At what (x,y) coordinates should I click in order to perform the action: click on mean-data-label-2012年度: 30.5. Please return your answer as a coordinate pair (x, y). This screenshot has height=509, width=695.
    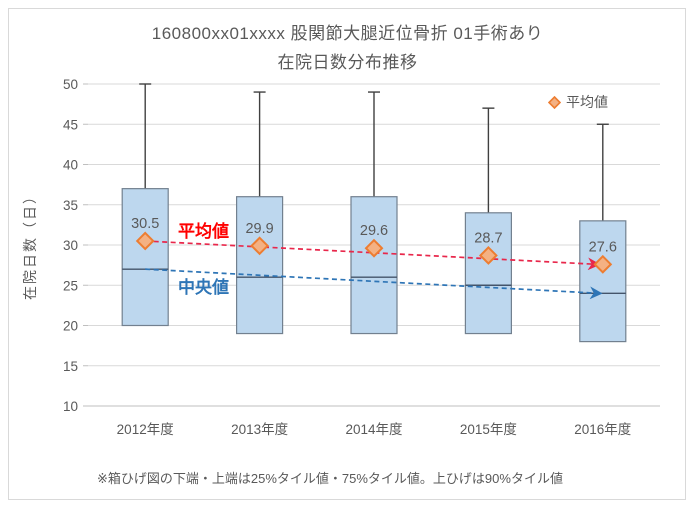
    Looking at the image, I should click on (145, 224).